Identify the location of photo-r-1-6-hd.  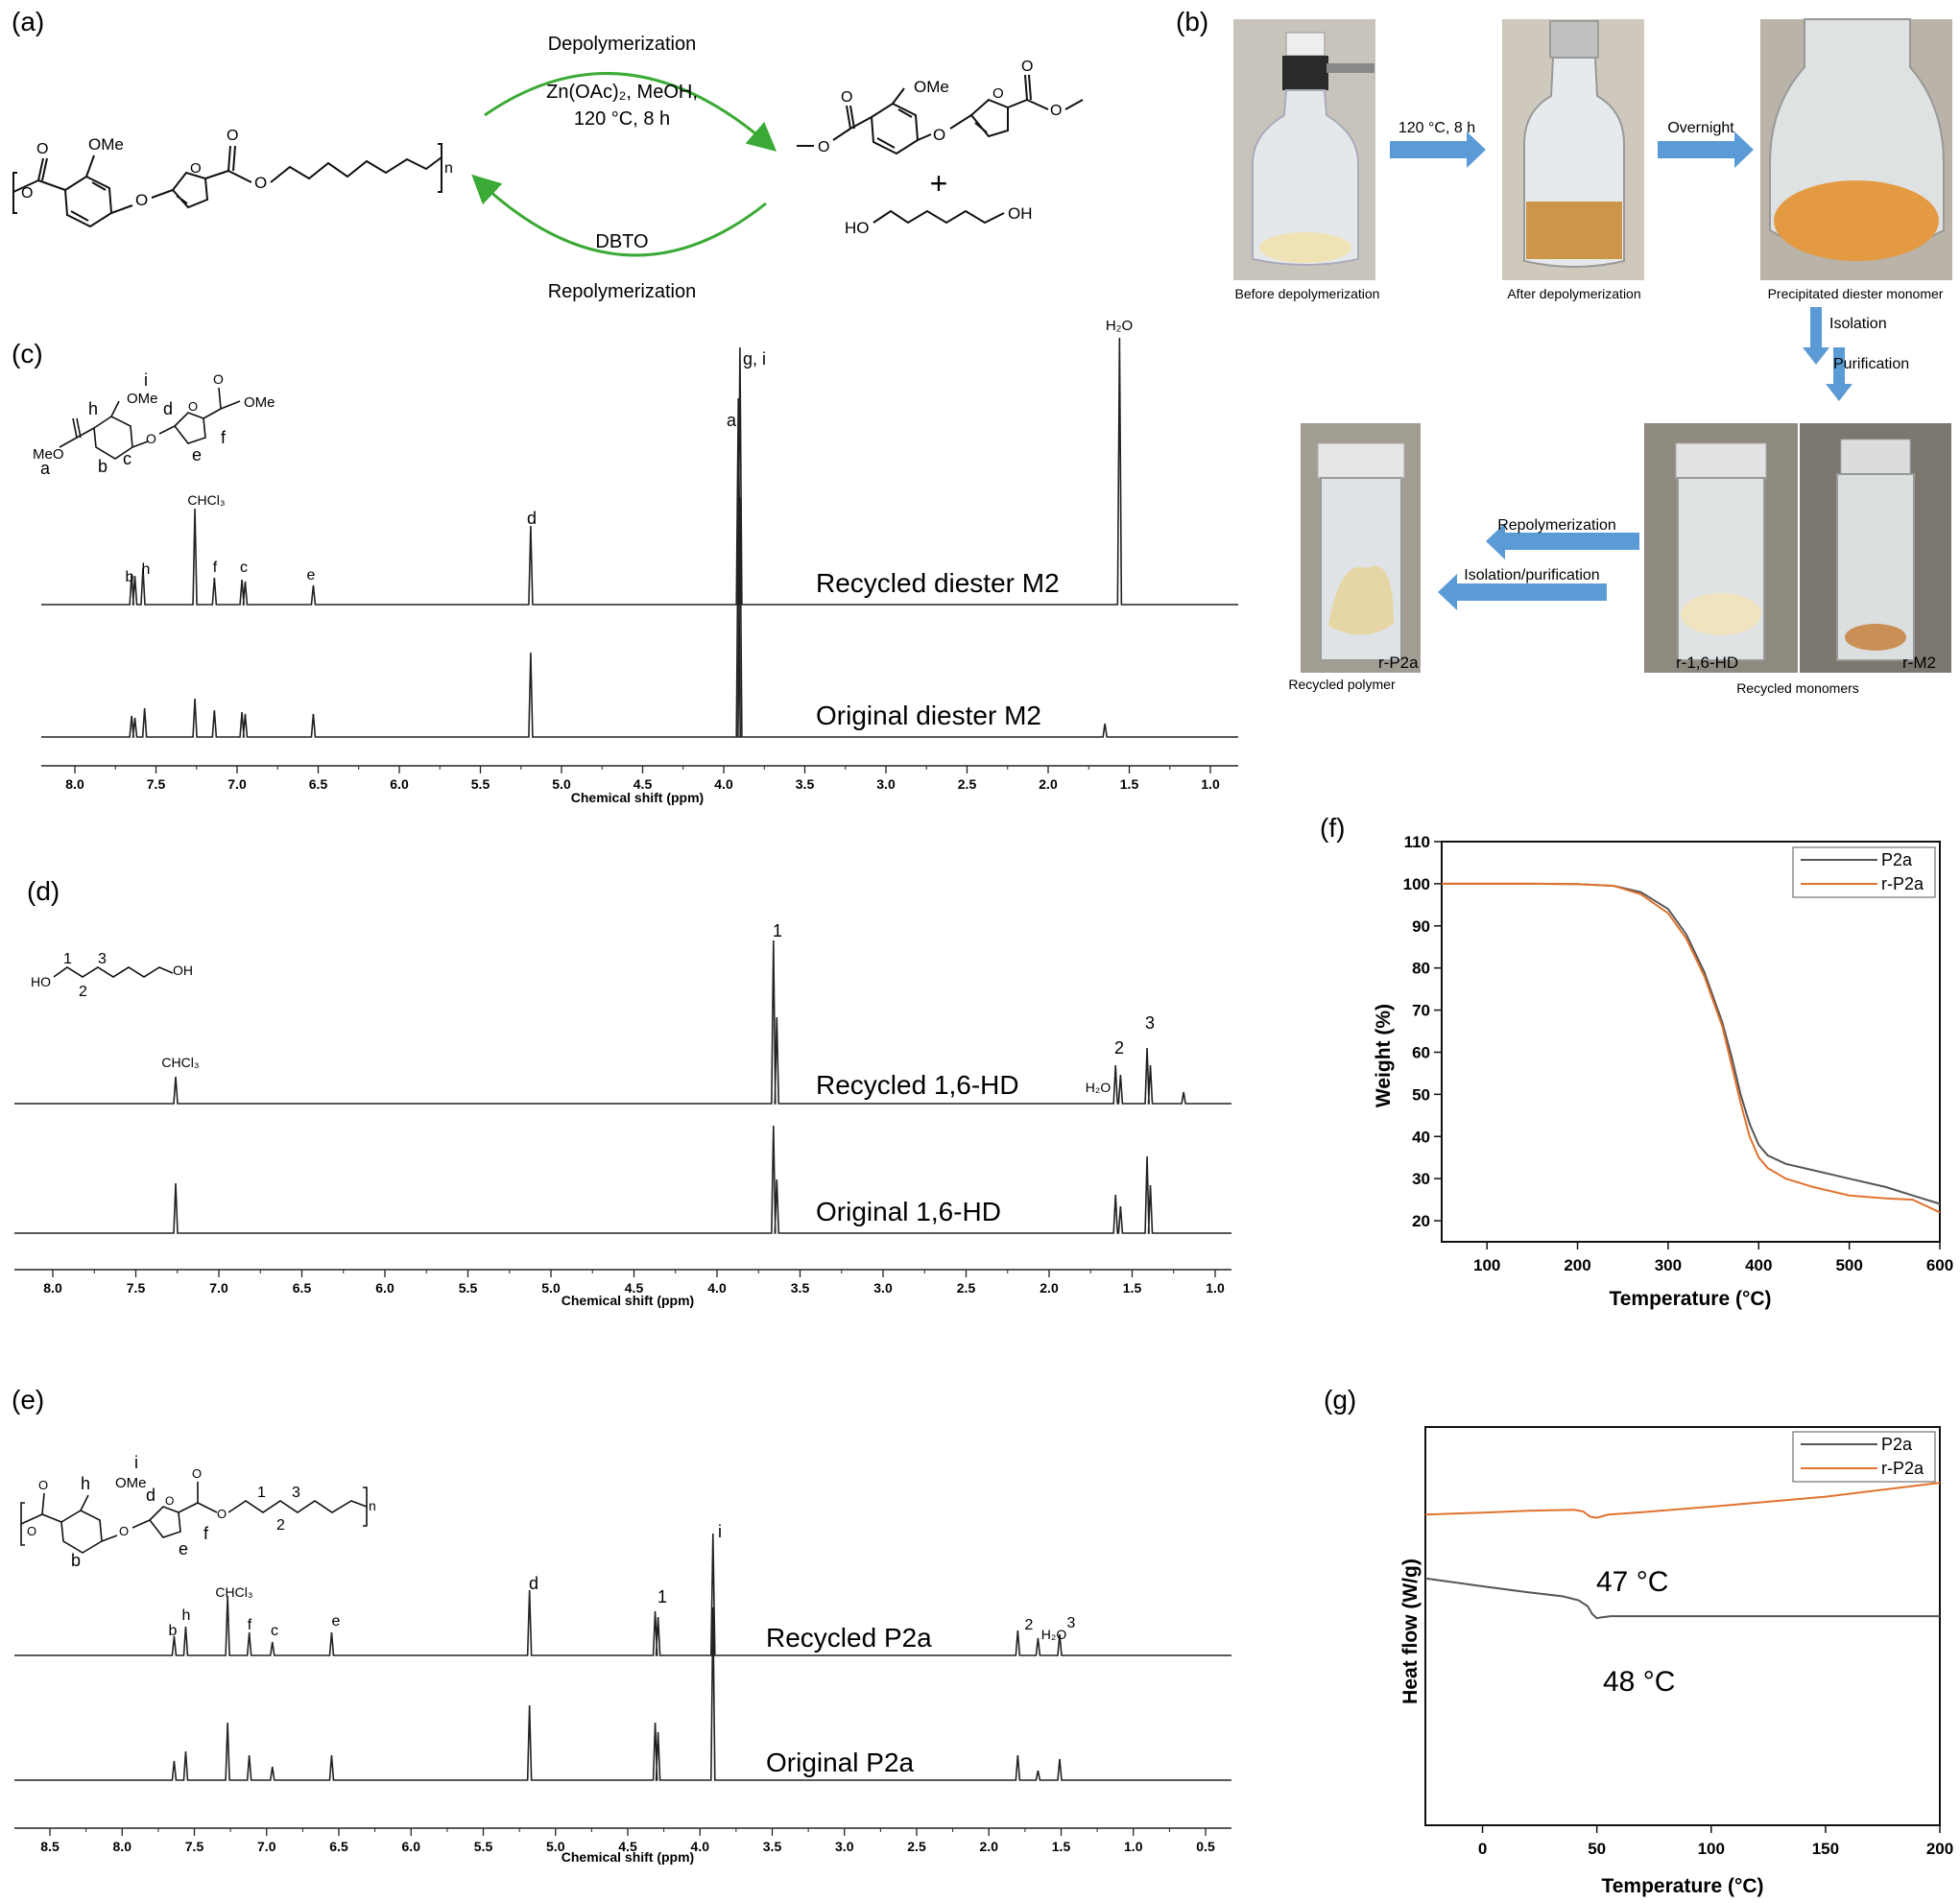
(1721, 548).